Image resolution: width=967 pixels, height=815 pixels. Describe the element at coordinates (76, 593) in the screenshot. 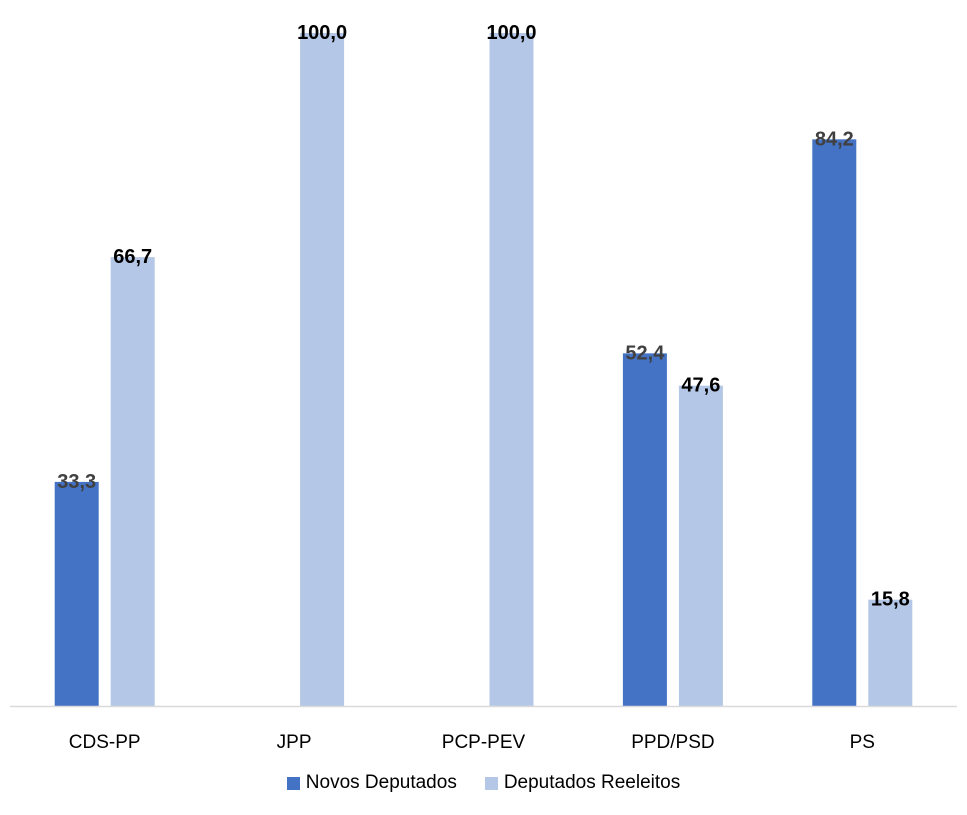

I see `bar-novos-cds-pp` at that location.